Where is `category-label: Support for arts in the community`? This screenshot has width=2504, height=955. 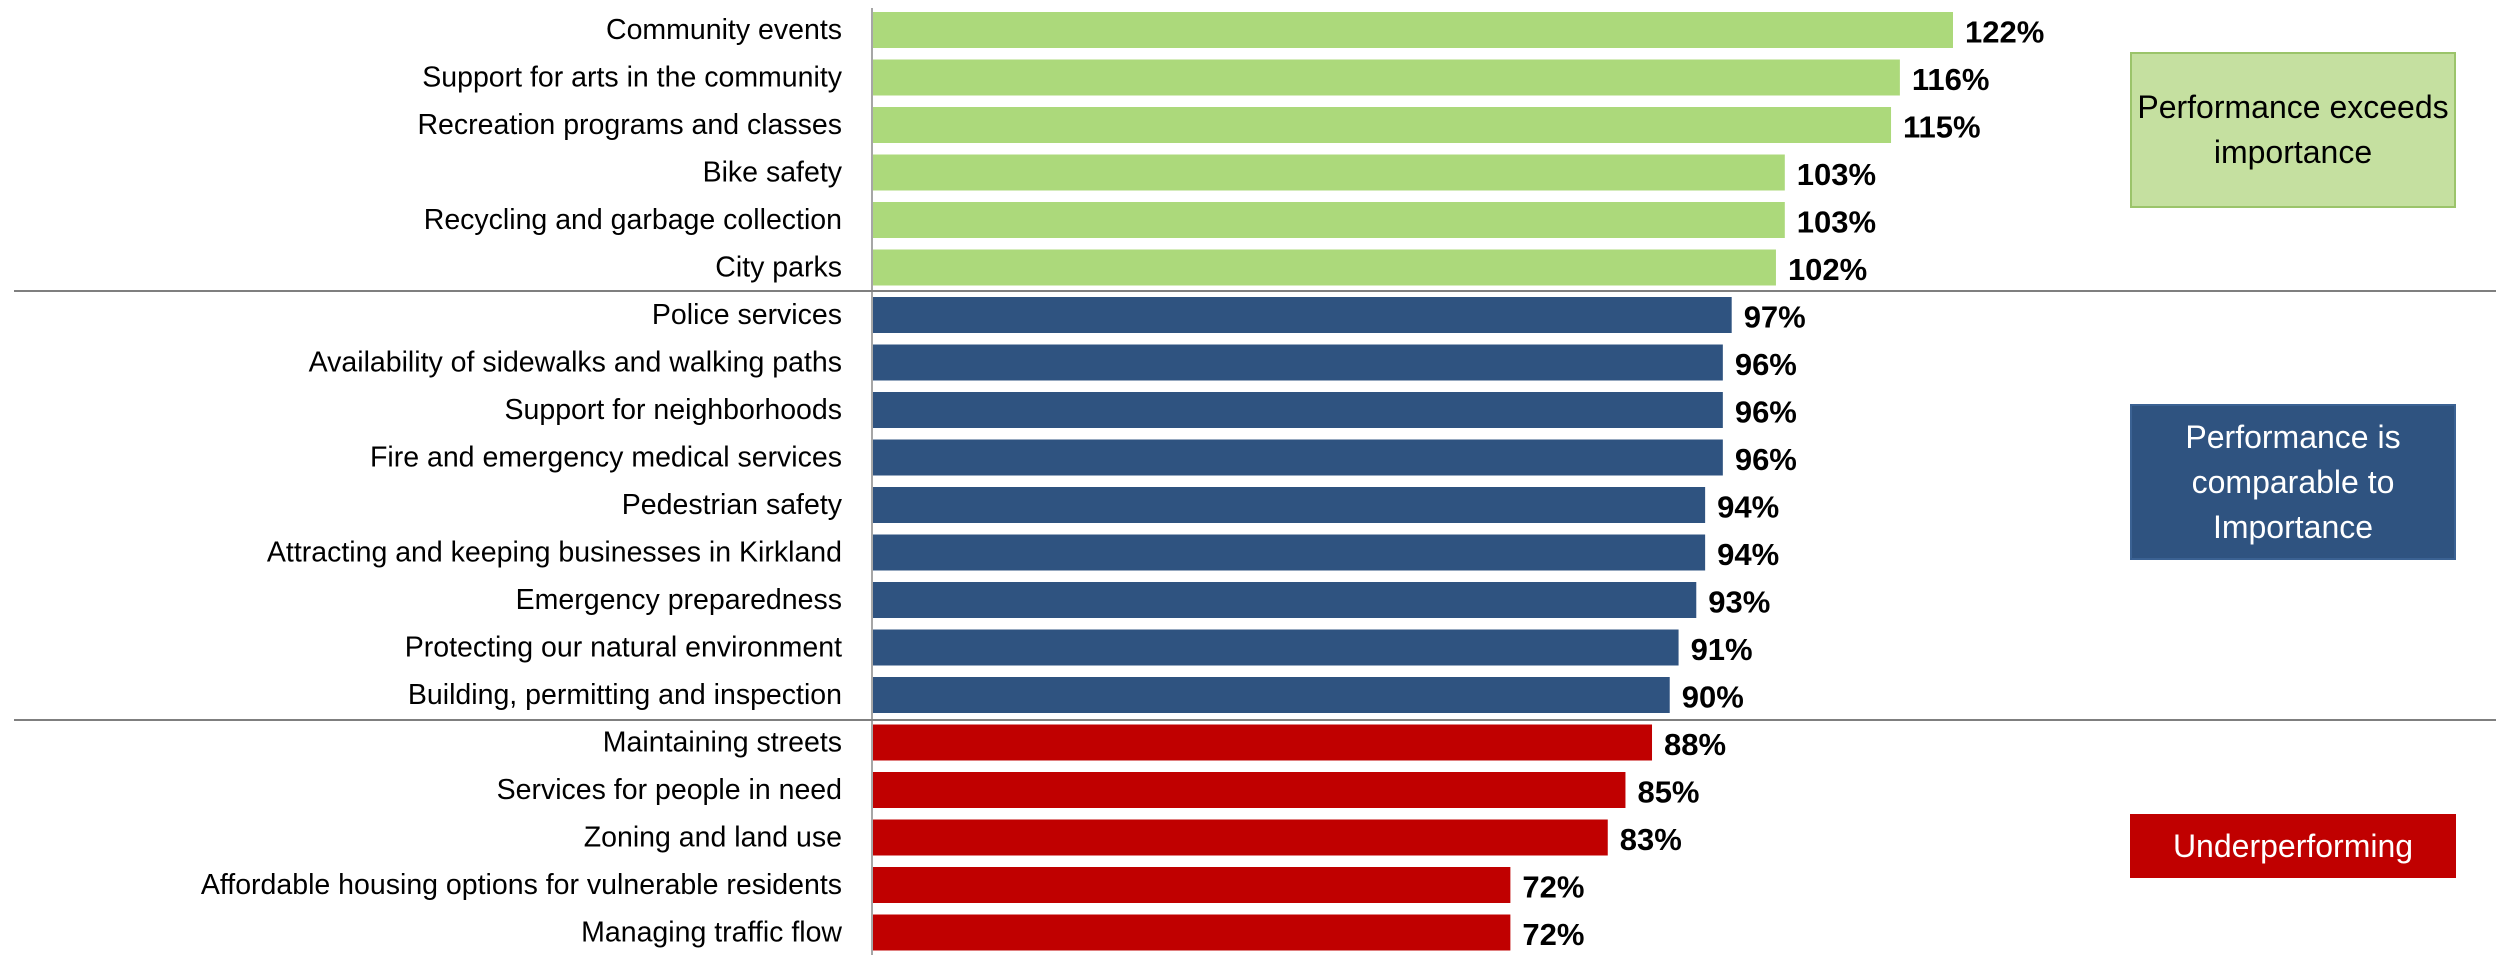 category-label: Support for arts in the community is located at coordinates (632, 78).